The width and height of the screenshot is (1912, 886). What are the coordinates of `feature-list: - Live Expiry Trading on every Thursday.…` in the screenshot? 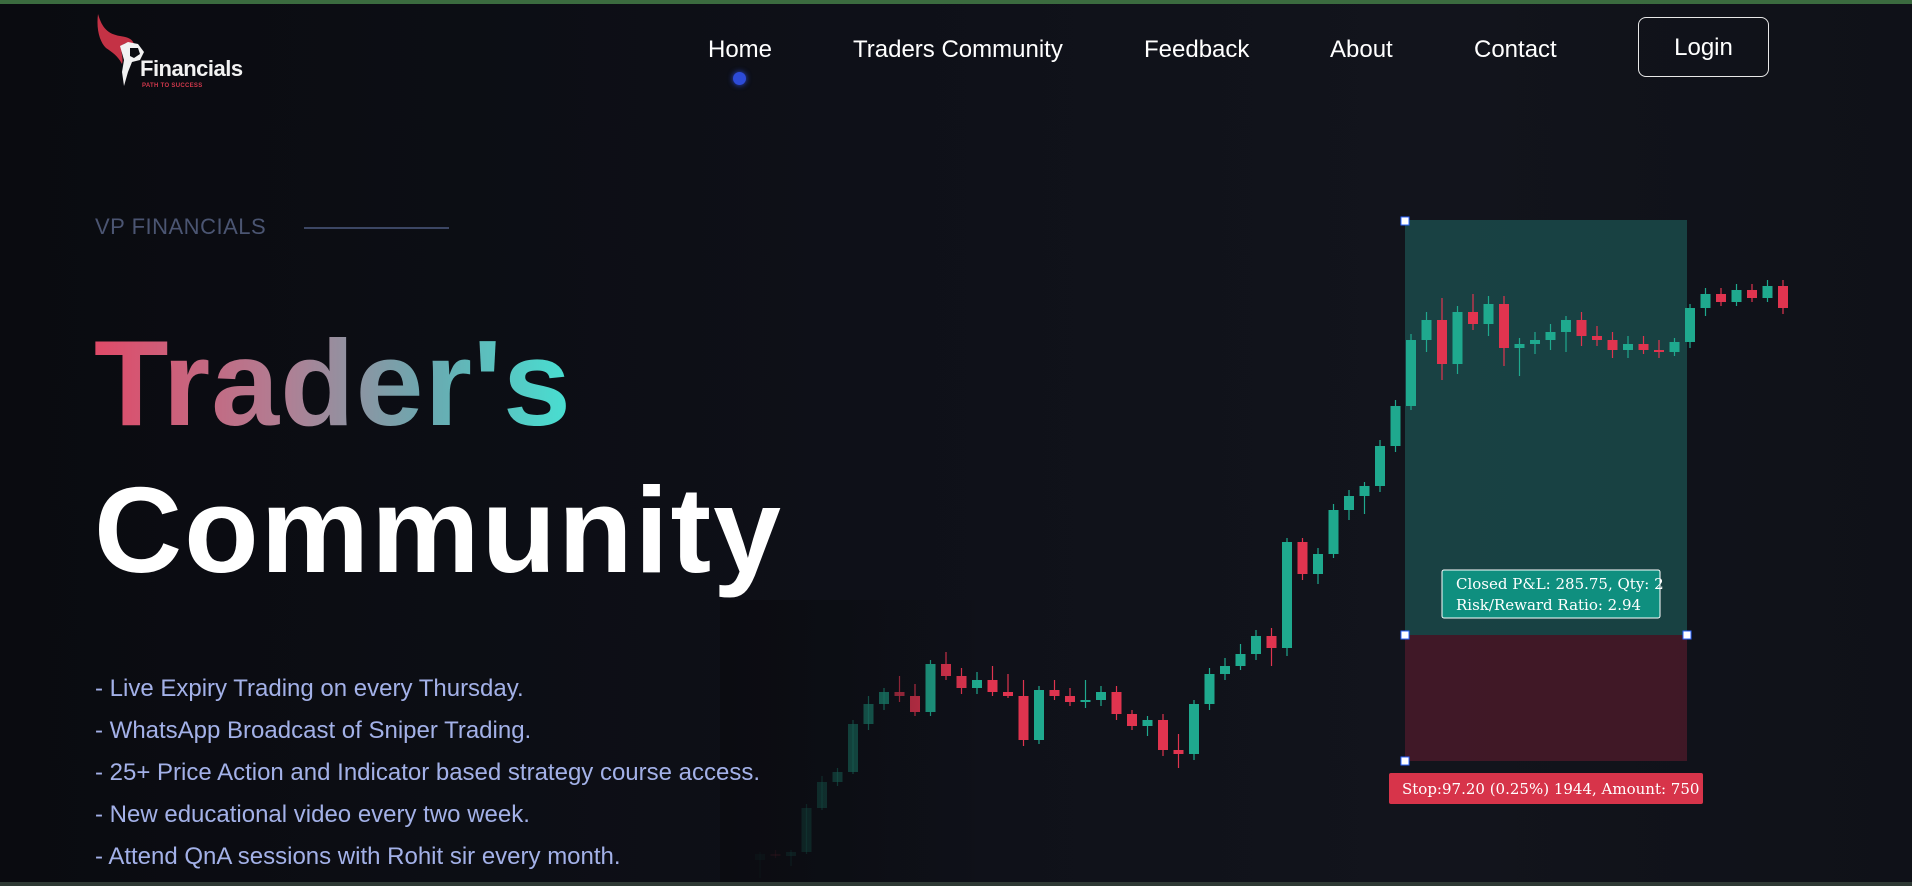 It's located at (427, 773).